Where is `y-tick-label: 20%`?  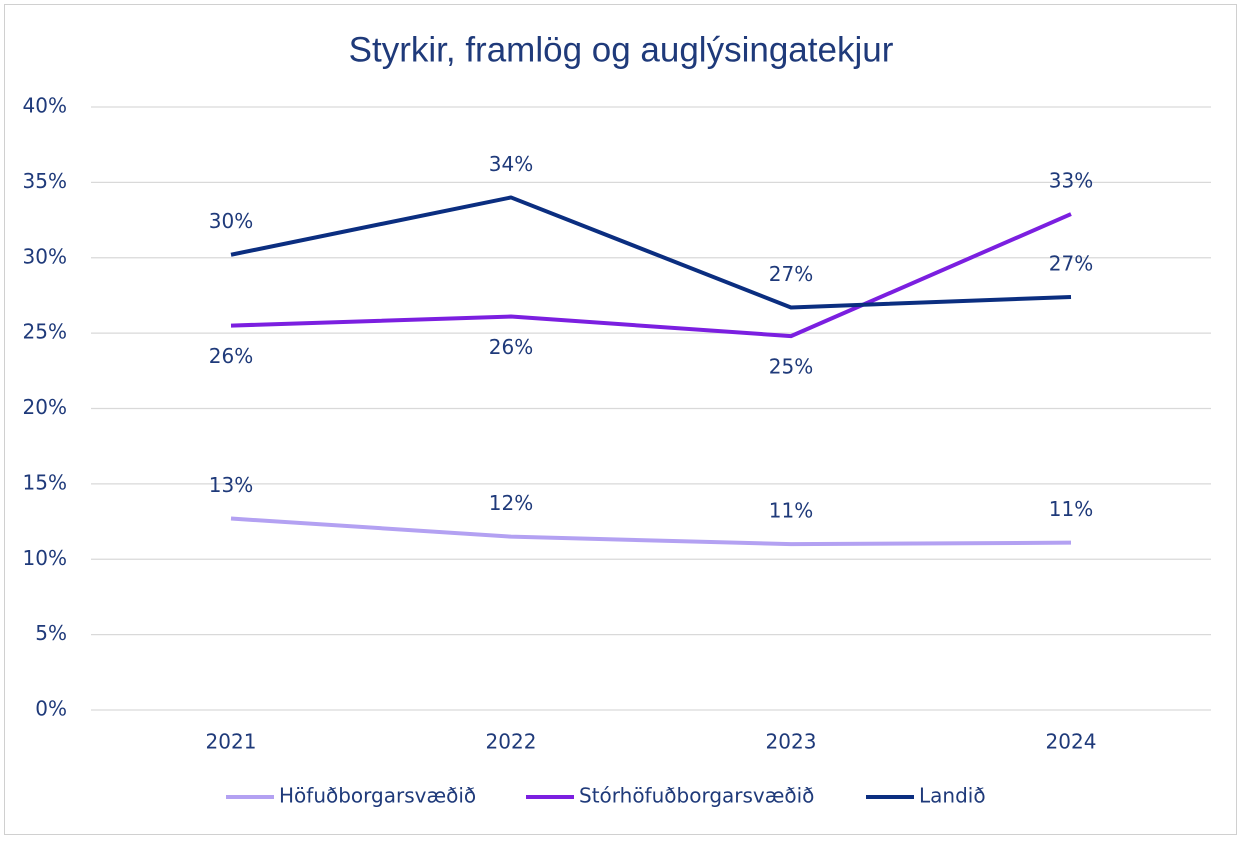
y-tick-label: 20% is located at coordinates (45, 407).